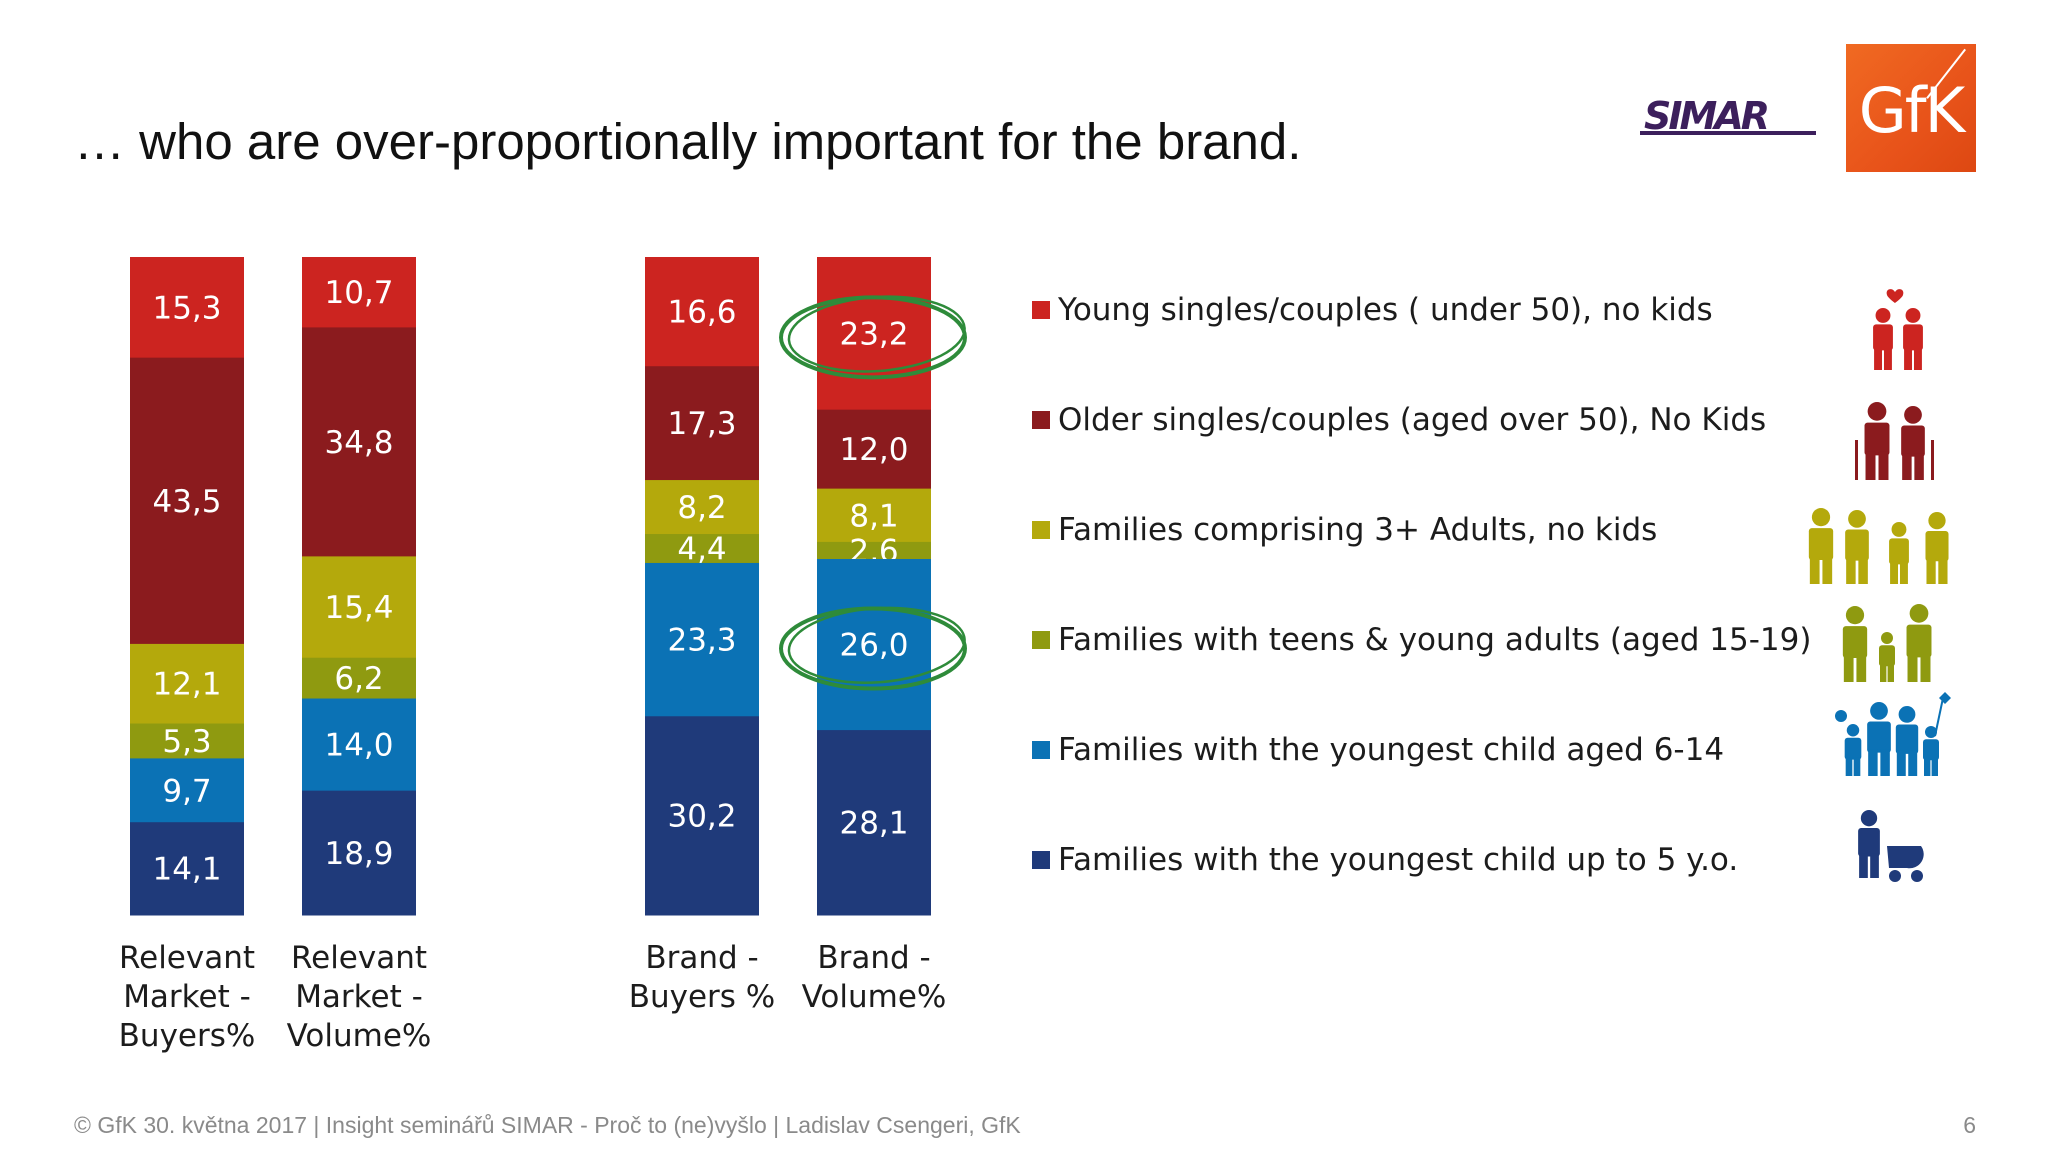  I want to click on category-label: Buyers%, so click(187, 1036).